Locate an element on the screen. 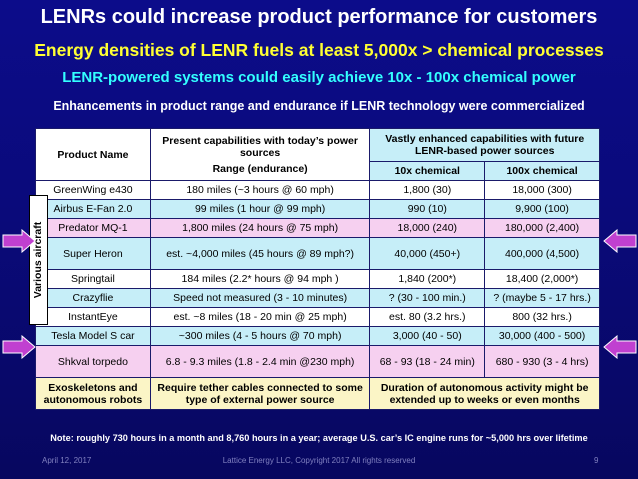 The width and height of the screenshot is (638, 479). header-10x: 10x chemical is located at coordinates (427, 171).